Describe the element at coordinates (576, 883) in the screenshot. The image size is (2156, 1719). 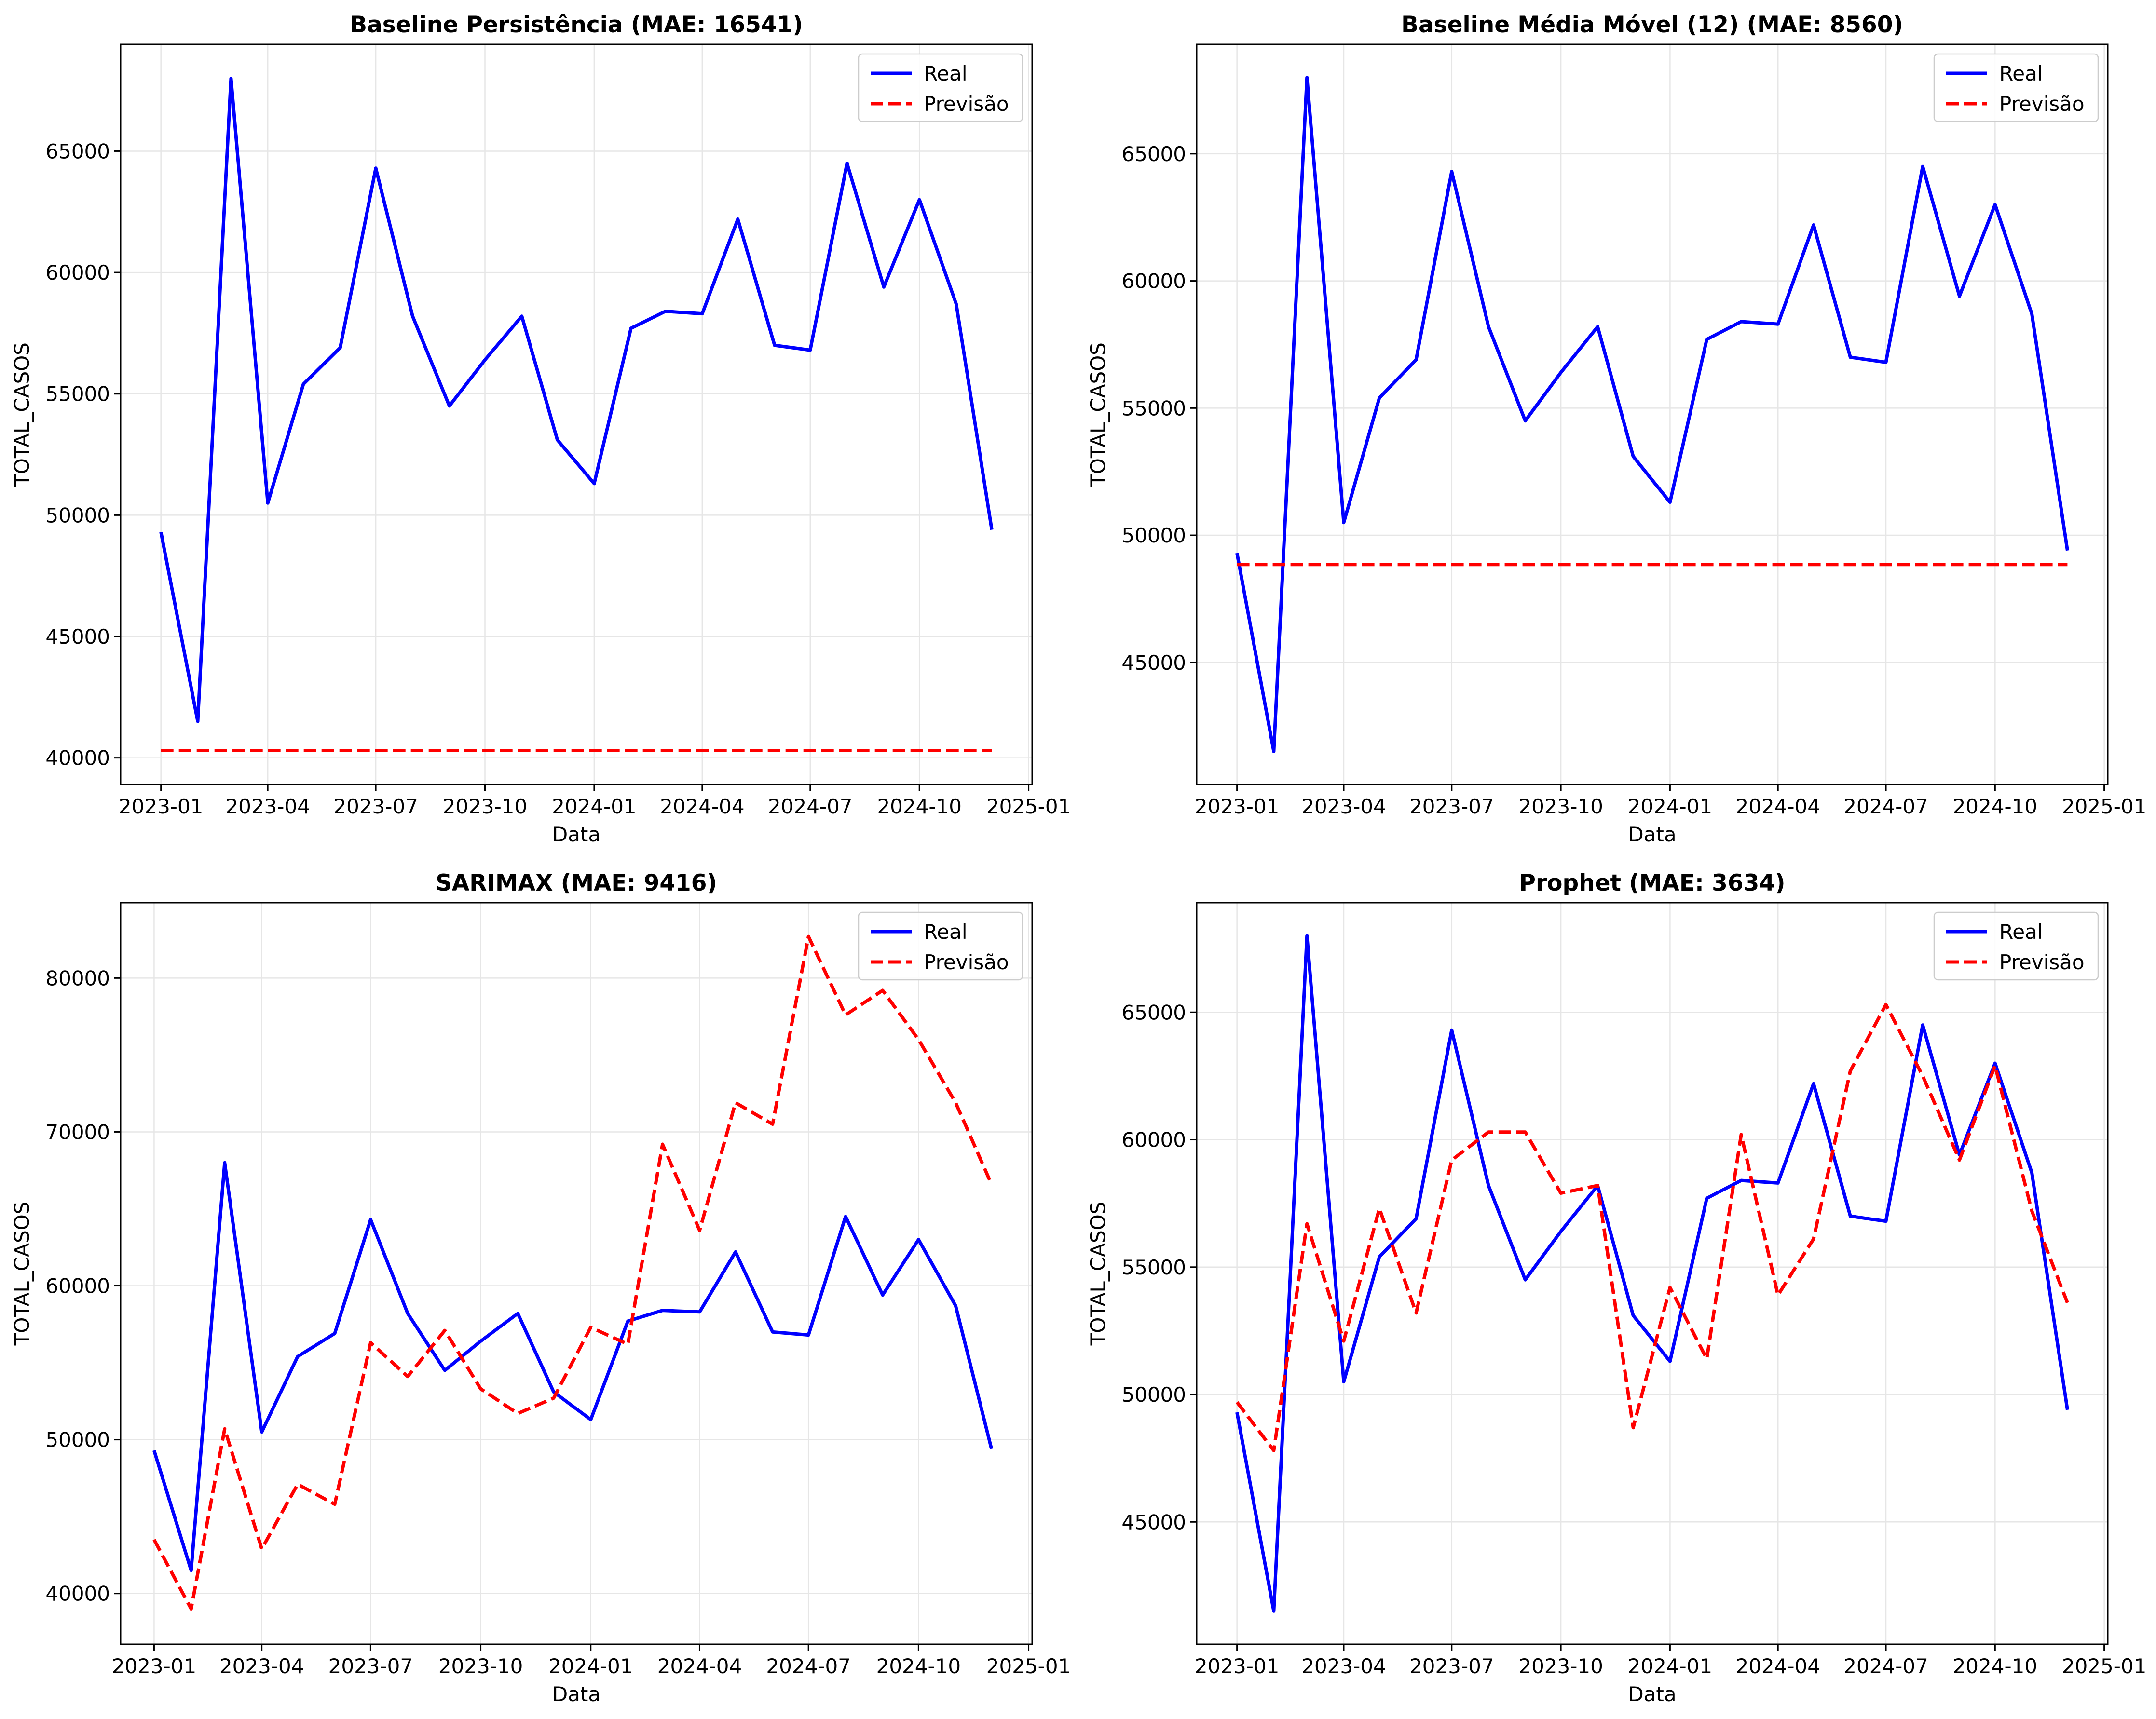
I see `chart-title: SARIMAX (MAE: 9416)` at that location.